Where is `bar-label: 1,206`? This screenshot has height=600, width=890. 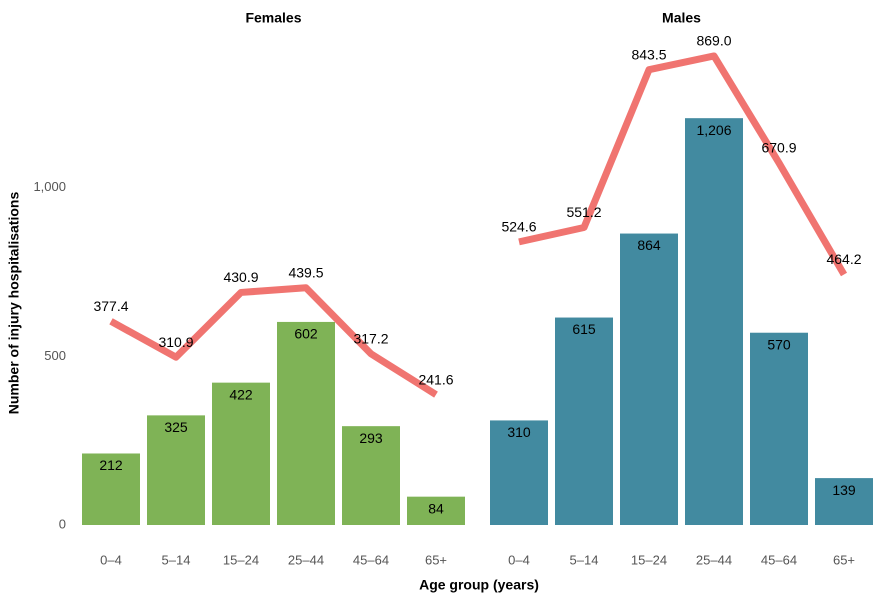
bar-label: 1,206 is located at coordinates (713, 130).